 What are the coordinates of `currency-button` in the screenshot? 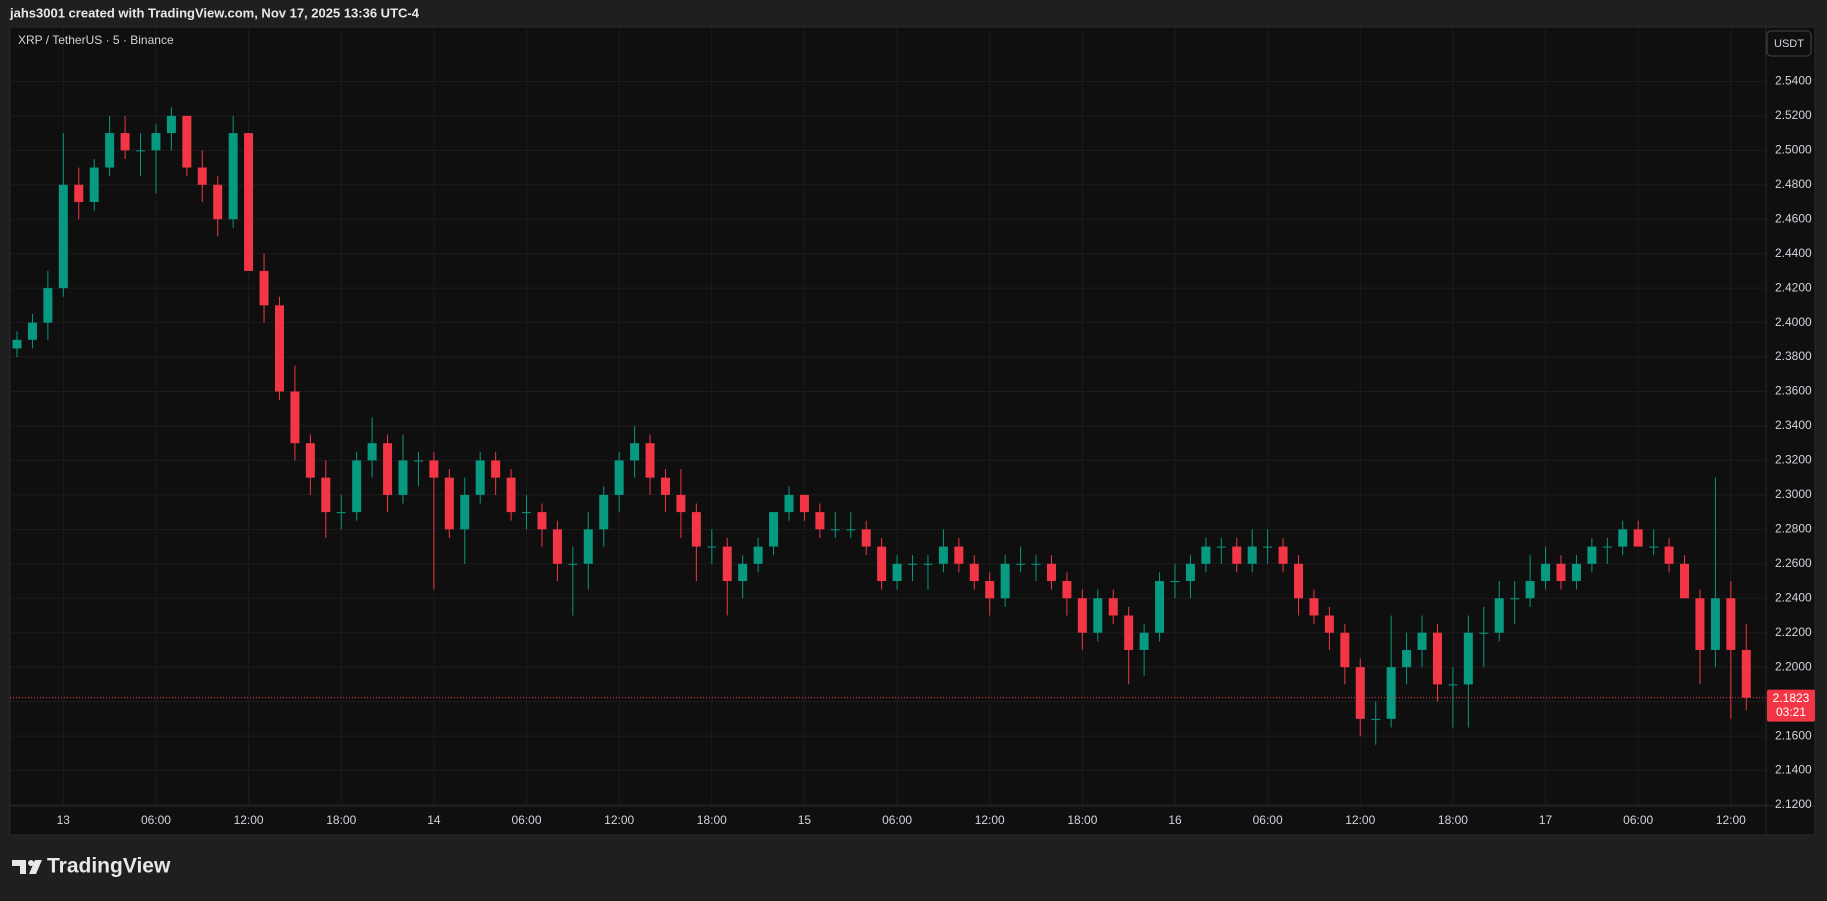 It's located at (1789, 43).